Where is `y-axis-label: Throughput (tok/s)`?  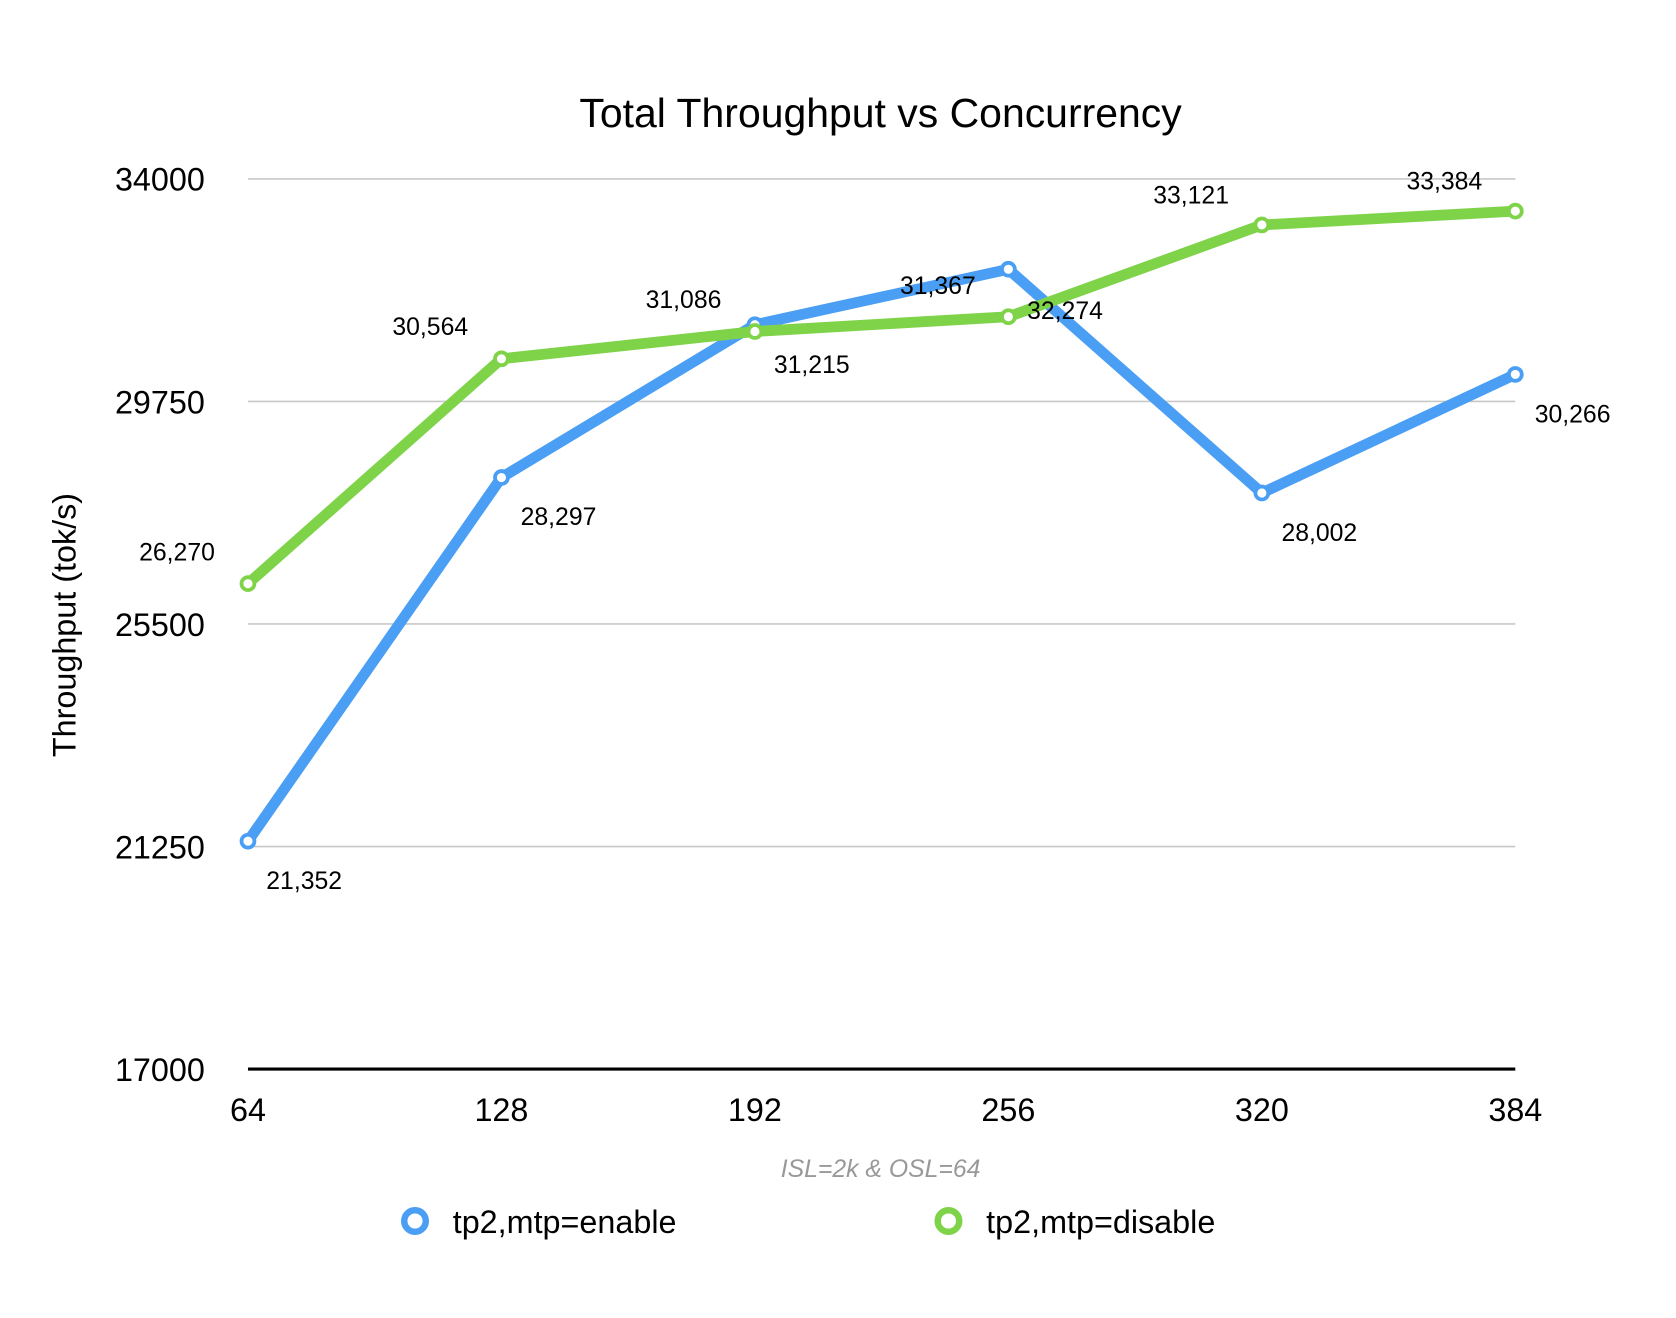 y-axis-label: Throughput (tok/s) is located at coordinates (65, 625).